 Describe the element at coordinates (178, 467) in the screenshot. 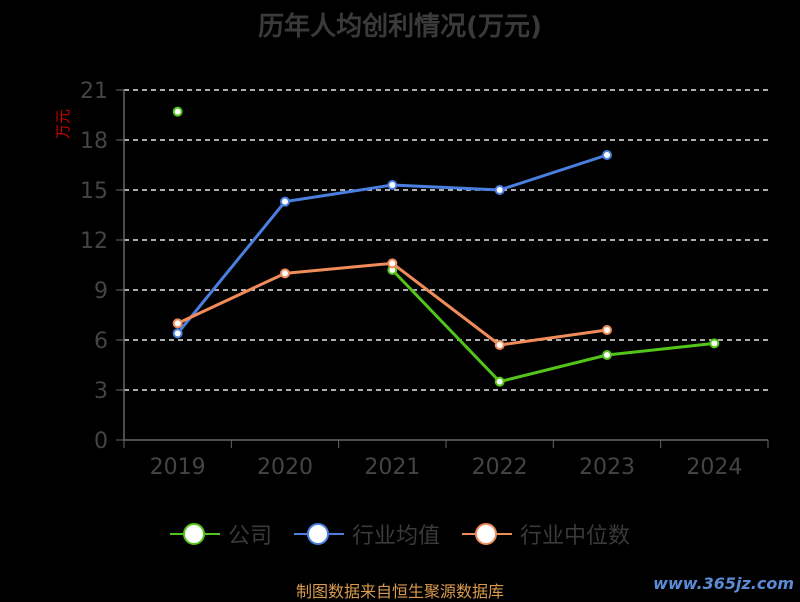

I see `x-tick-label: 2019` at that location.